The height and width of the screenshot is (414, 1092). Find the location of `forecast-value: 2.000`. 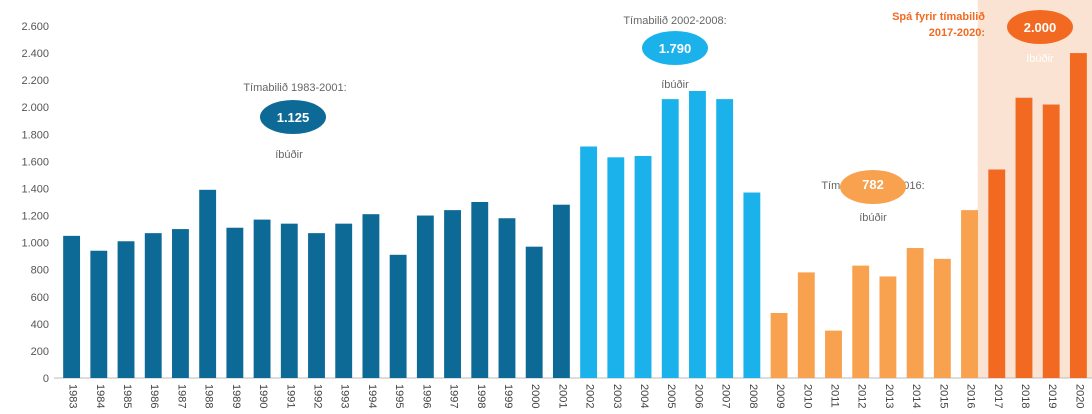

forecast-value: 2.000 is located at coordinates (1040, 27).